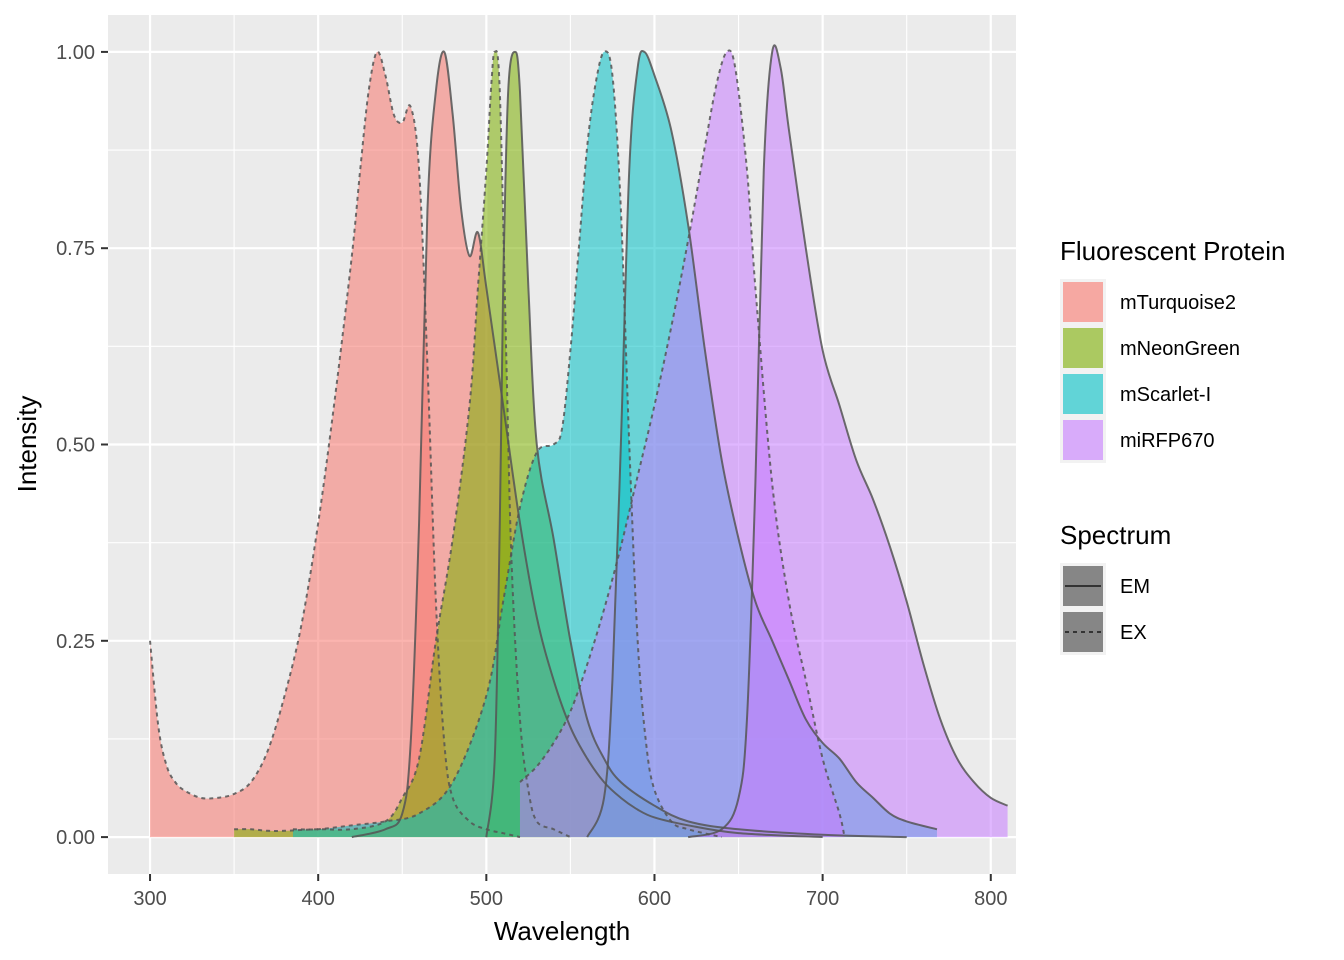 The width and height of the screenshot is (1344, 960). What do you see at coordinates (1105, 609) in the screenshot?
I see `legend-linetype-entries: EM EX` at bounding box center [1105, 609].